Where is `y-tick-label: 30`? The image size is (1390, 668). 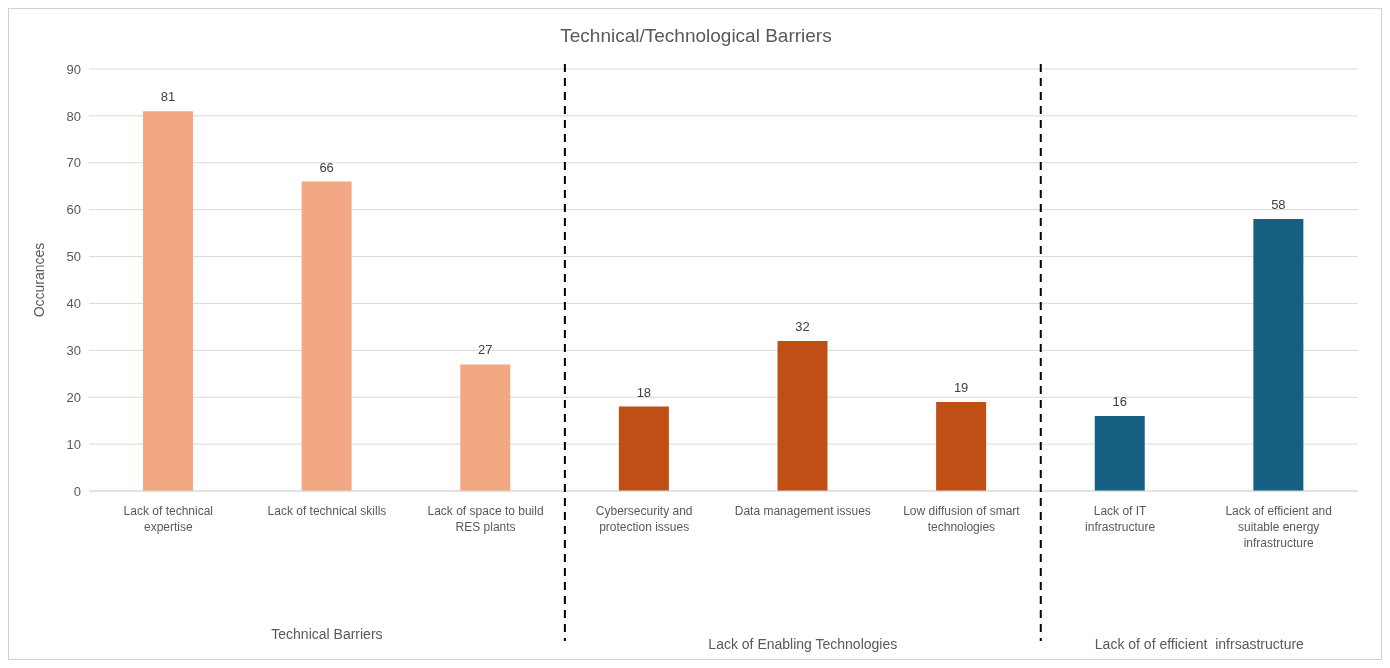 y-tick-label: 30 is located at coordinates (73, 350).